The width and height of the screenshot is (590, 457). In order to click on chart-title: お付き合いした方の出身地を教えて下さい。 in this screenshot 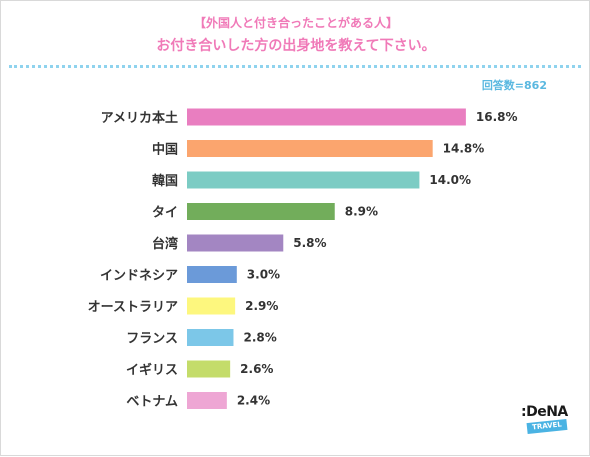, I will do `click(296, 46)`.